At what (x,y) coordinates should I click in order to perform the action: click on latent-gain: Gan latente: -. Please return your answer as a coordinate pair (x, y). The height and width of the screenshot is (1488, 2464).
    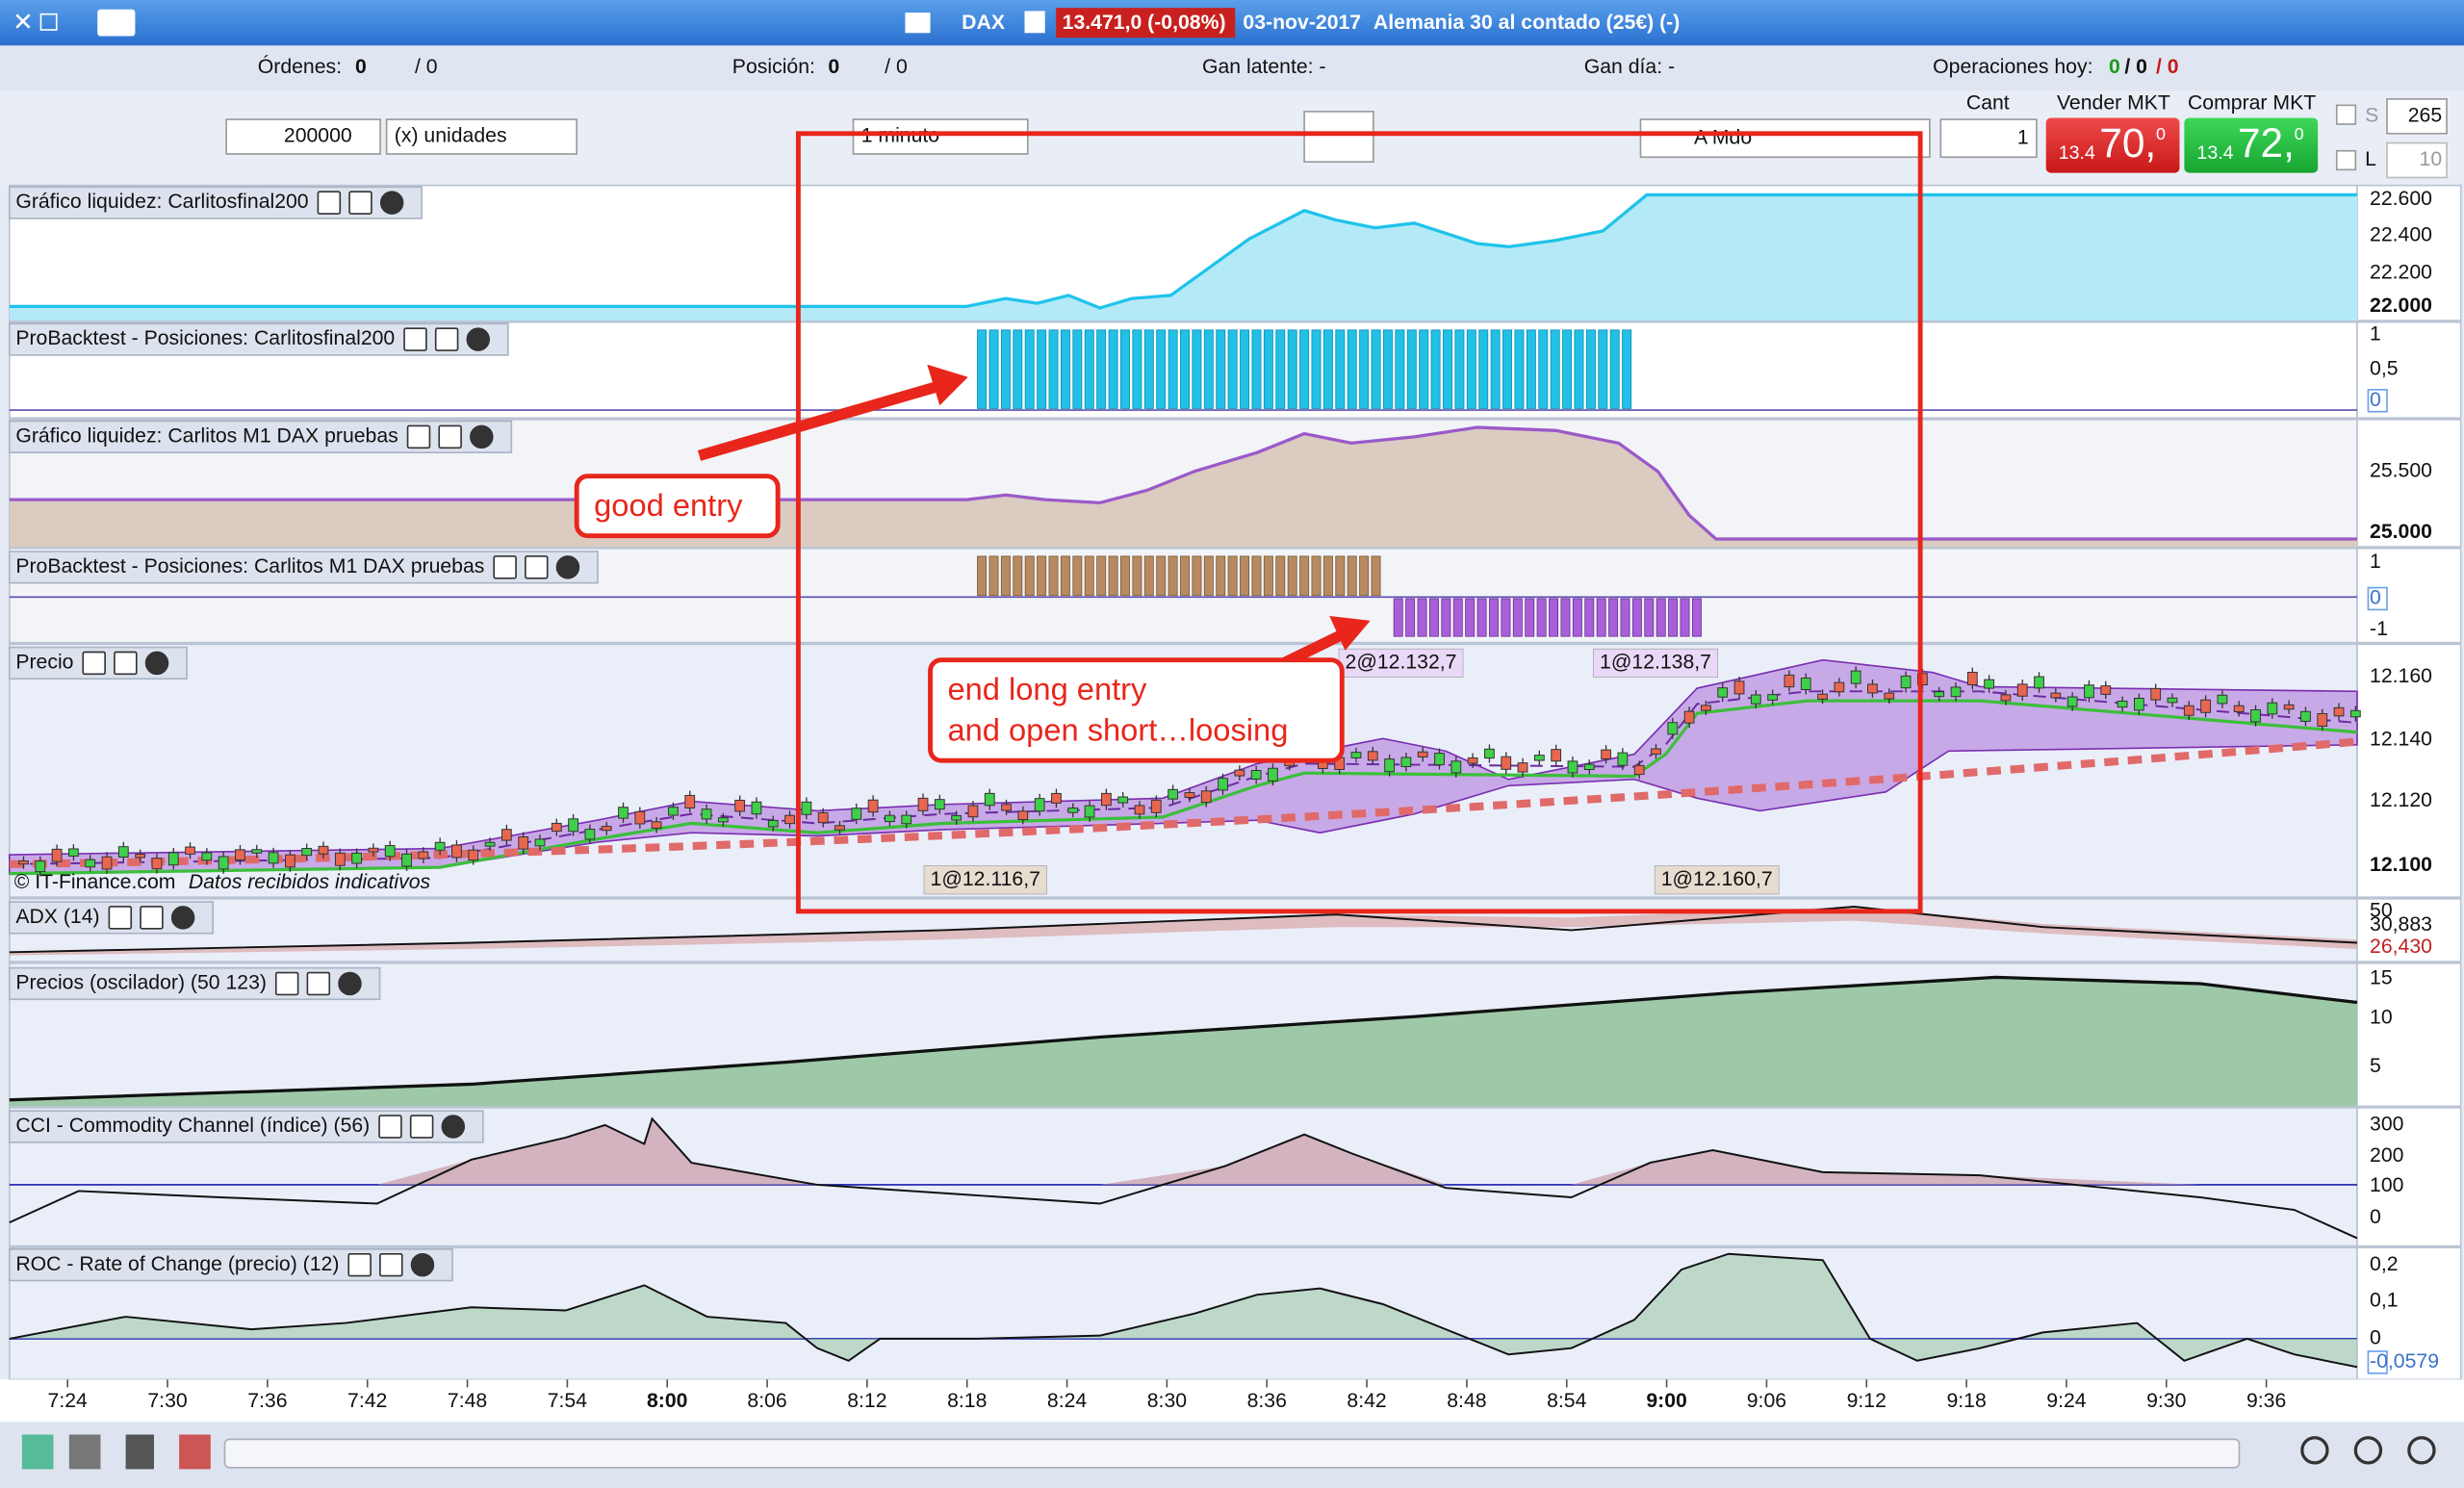
    Looking at the image, I should click on (1264, 67).